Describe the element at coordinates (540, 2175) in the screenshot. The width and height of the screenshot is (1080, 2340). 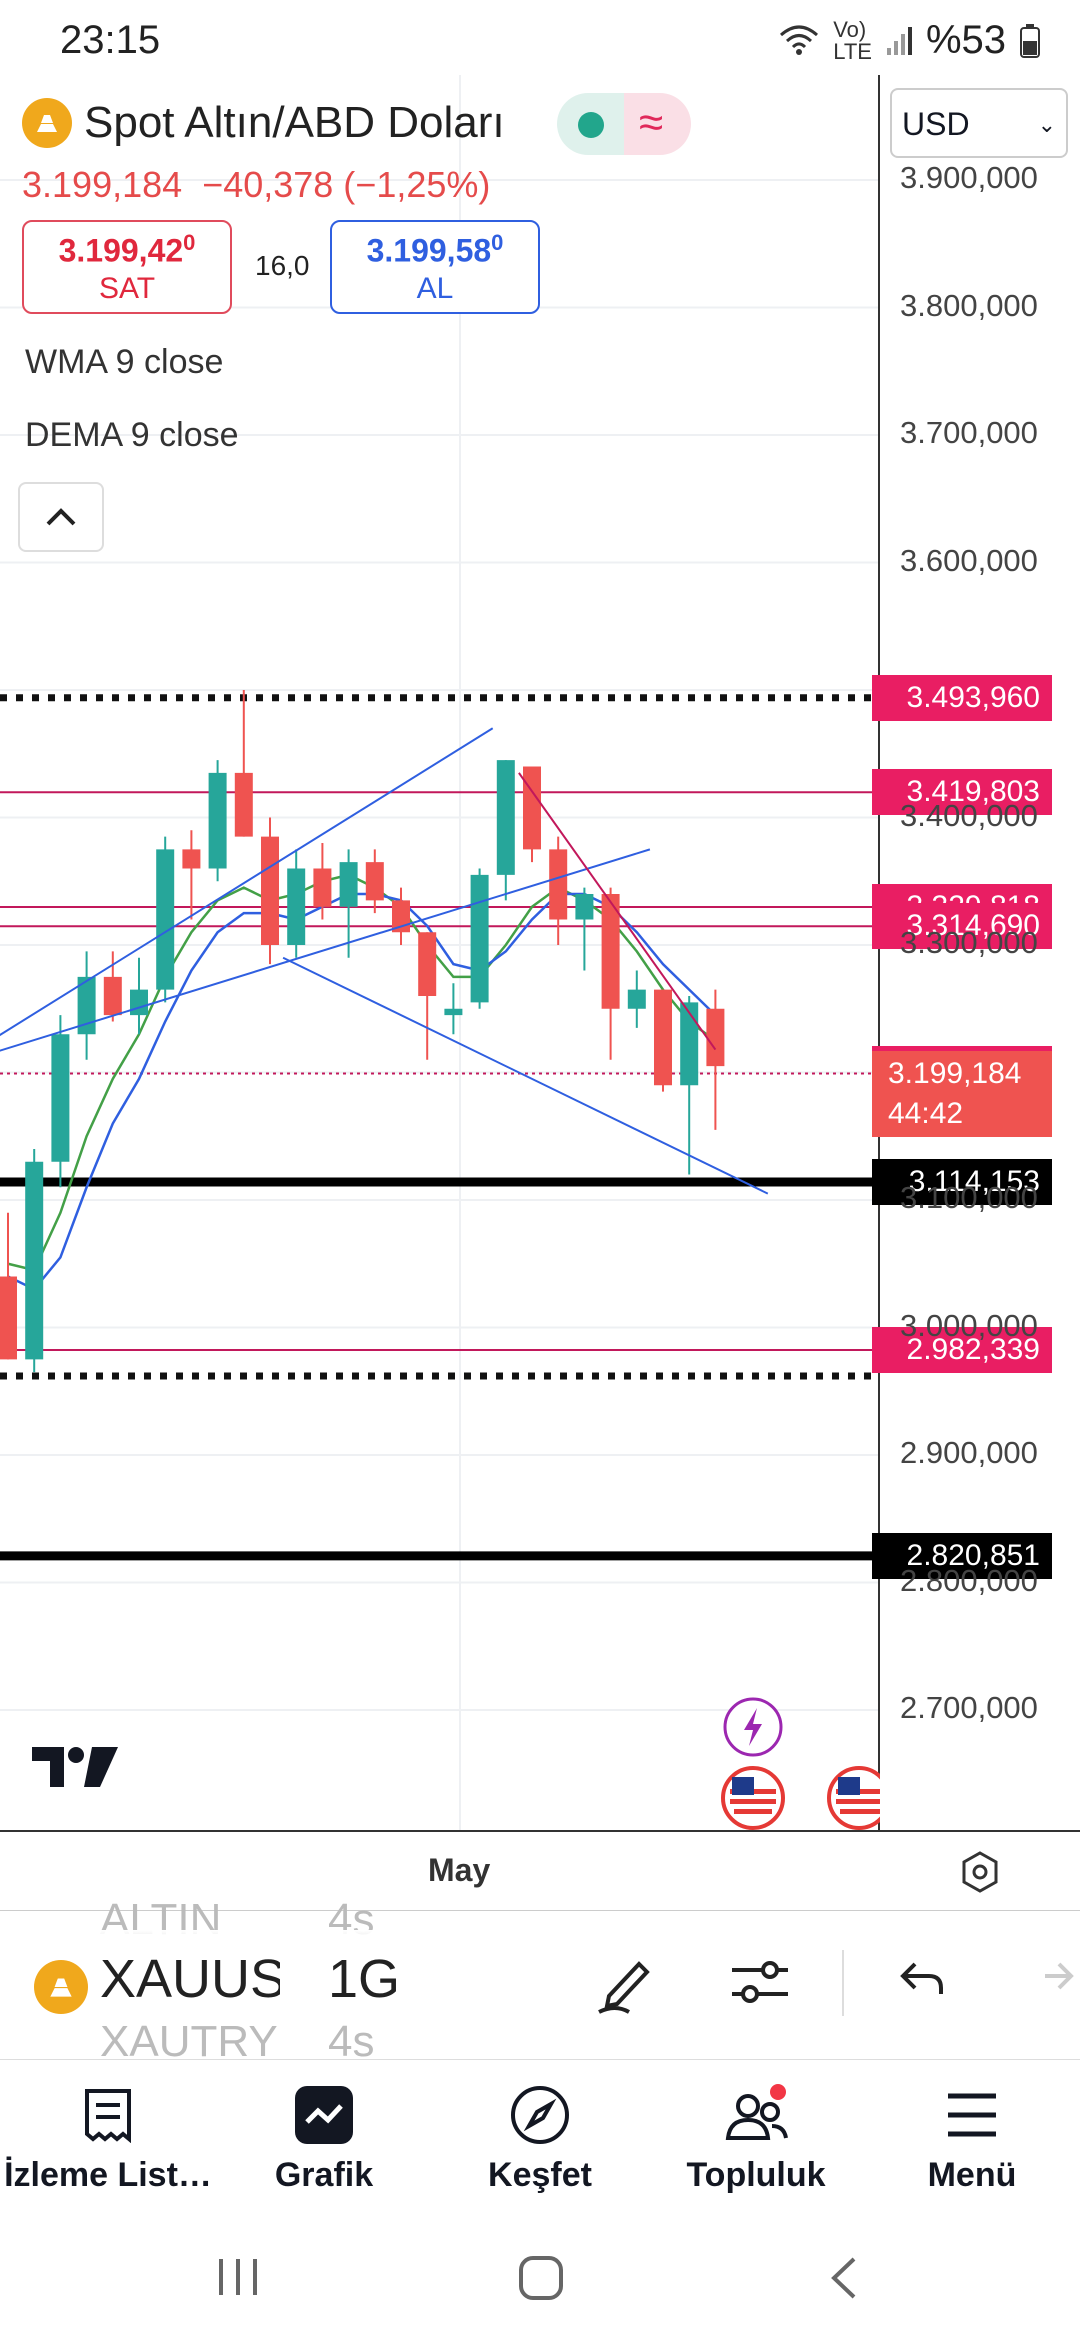
I see `nav-explore-label: Keşfet` at that location.